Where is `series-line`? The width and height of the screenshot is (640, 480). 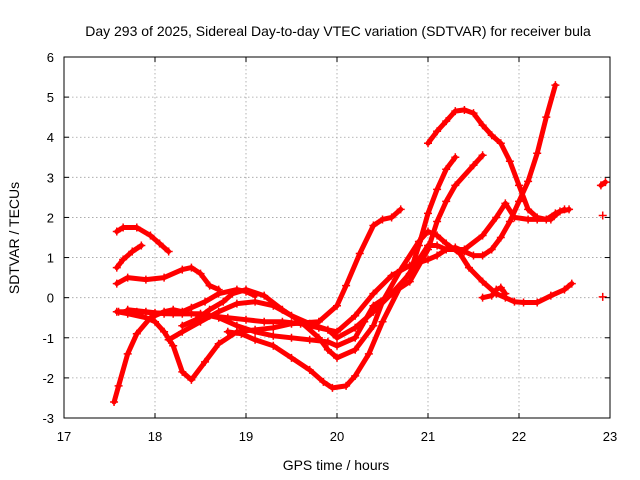
series-line is located at coordinates (129, 257).